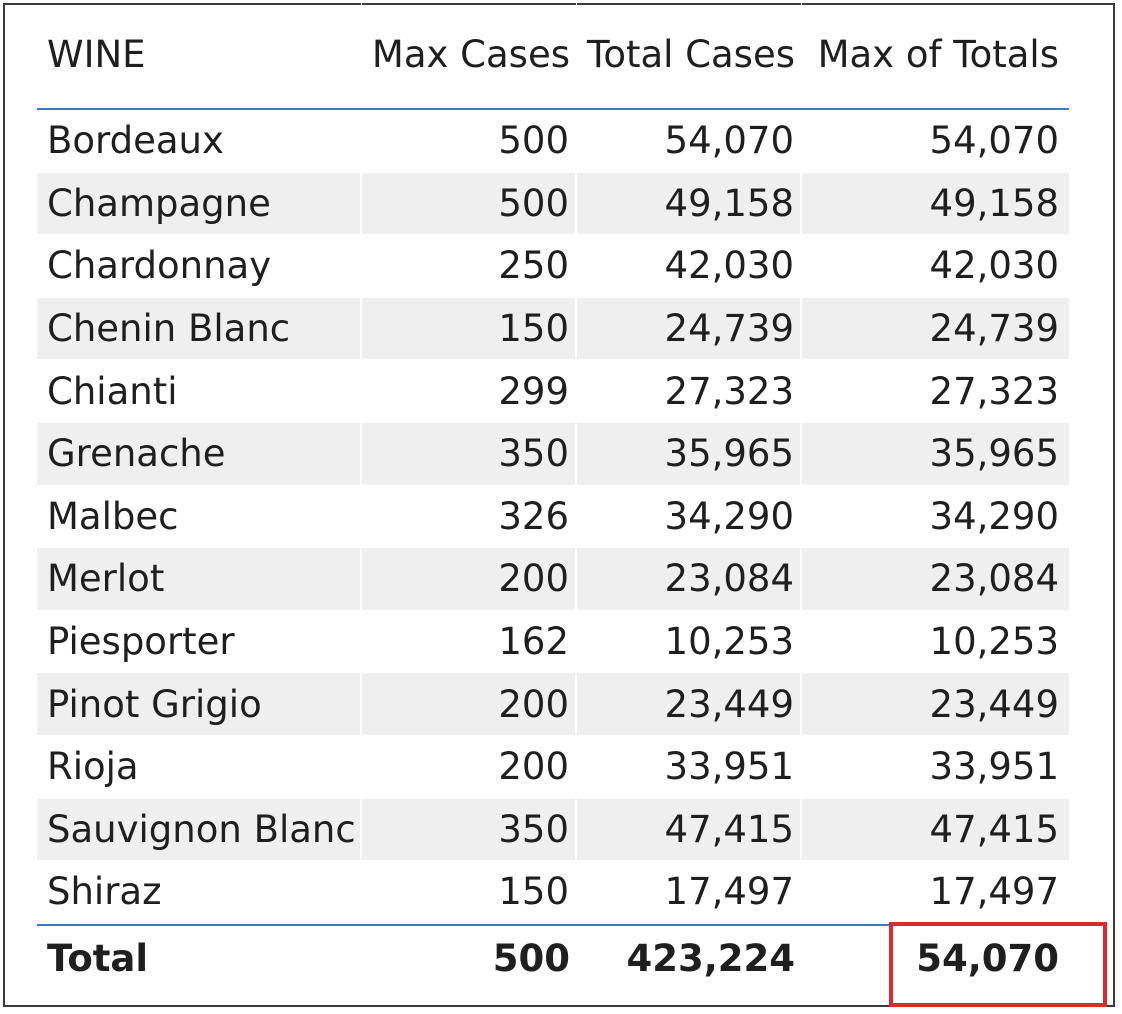  I want to click on cell-wine: Grenache, so click(199, 453).